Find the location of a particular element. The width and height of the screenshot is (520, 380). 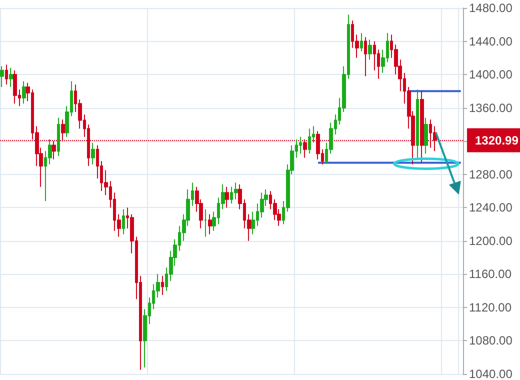

y-tick-label: 1160.00 is located at coordinates (490, 274).